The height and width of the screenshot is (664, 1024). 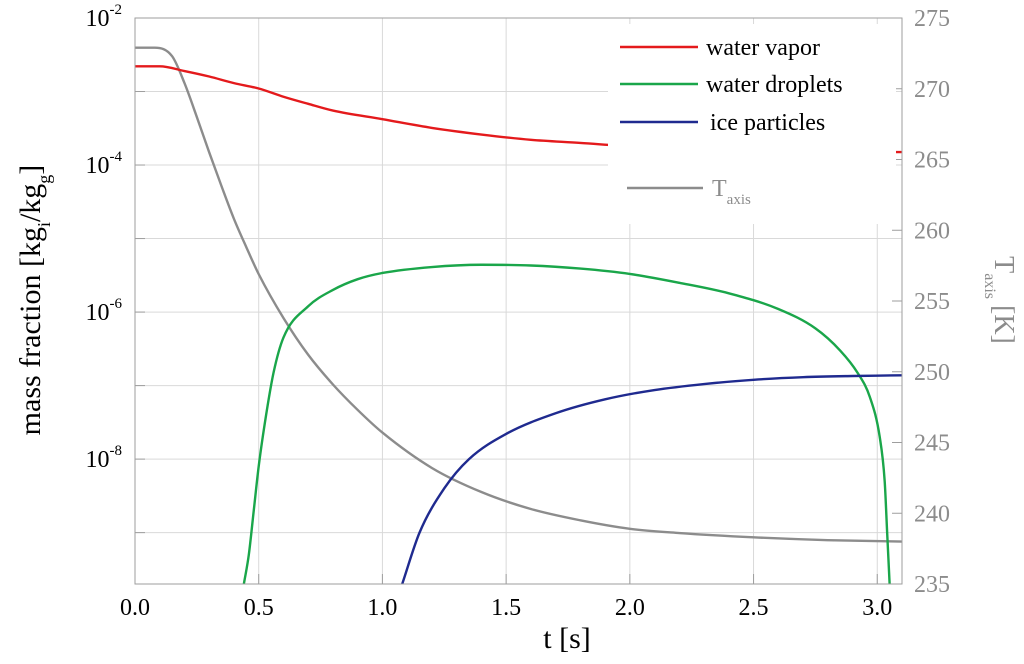 What do you see at coordinates (932, 231) in the screenshot?
I see `y-right-tick-label: 260` at bounding box center [932, 231].